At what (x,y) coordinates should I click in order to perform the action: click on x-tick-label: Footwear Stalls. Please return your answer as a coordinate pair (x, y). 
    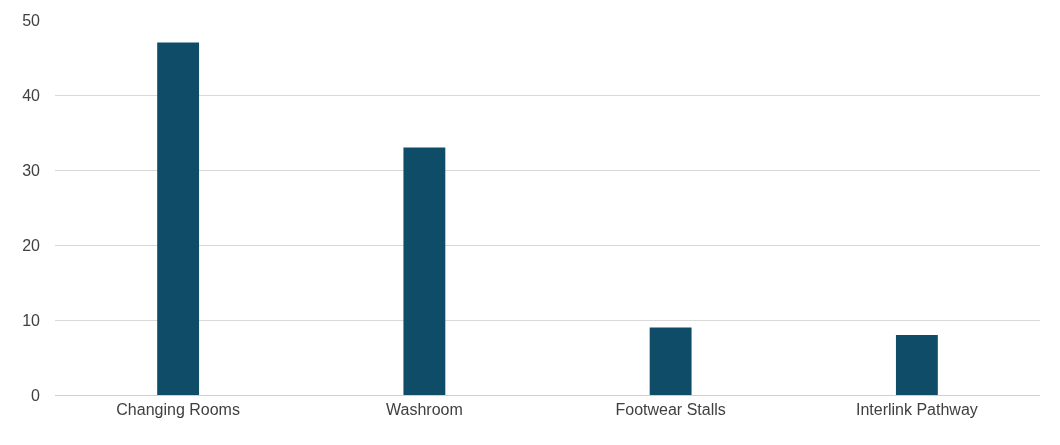
    Looking at the image, I should click on (670, 410).